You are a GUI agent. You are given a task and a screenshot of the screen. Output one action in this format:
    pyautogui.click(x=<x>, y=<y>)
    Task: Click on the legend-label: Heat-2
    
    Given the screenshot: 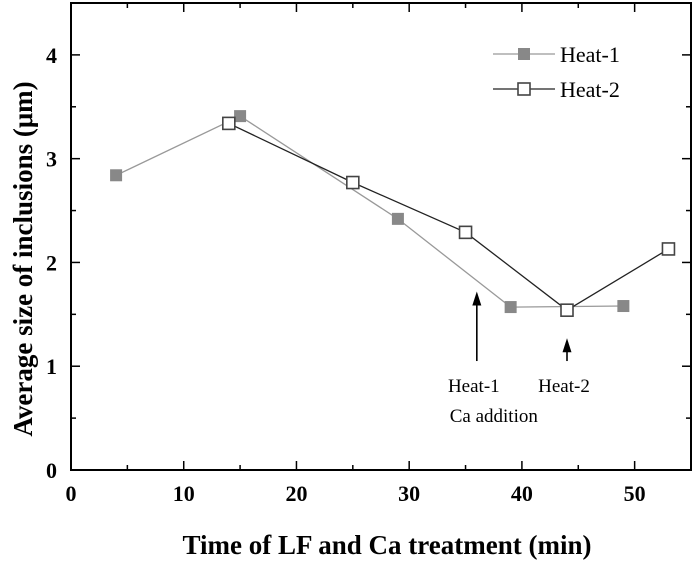 What is the action you would take?
    pyautogui.click(x=590, y=89)
    